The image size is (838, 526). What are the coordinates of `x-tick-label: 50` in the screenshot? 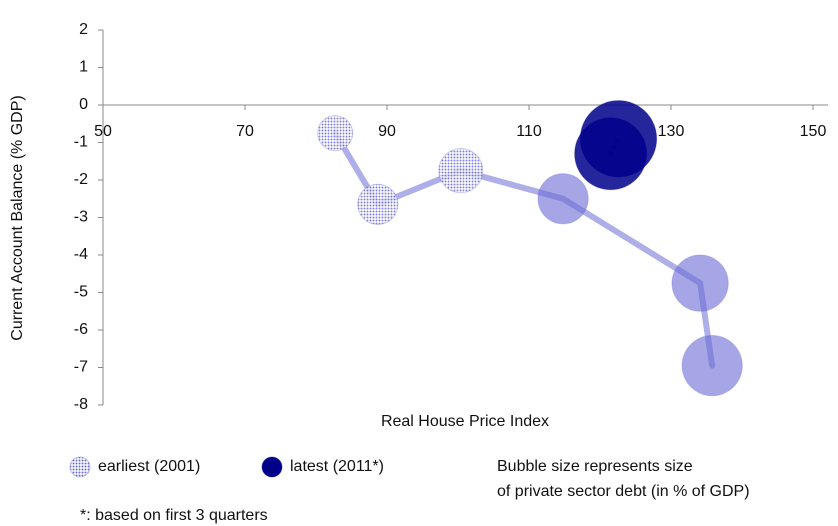 It's located at (103, 131).